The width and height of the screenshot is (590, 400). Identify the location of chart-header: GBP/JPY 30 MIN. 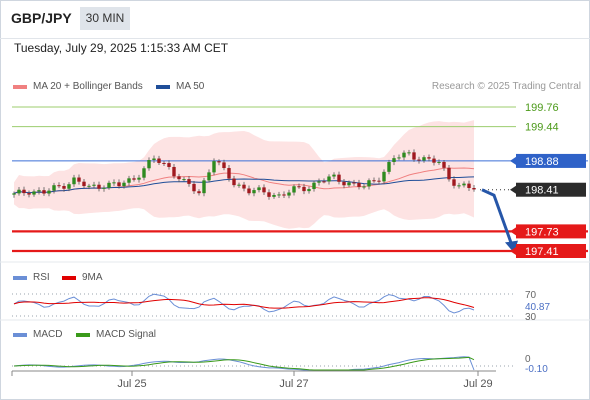
(295, 19).